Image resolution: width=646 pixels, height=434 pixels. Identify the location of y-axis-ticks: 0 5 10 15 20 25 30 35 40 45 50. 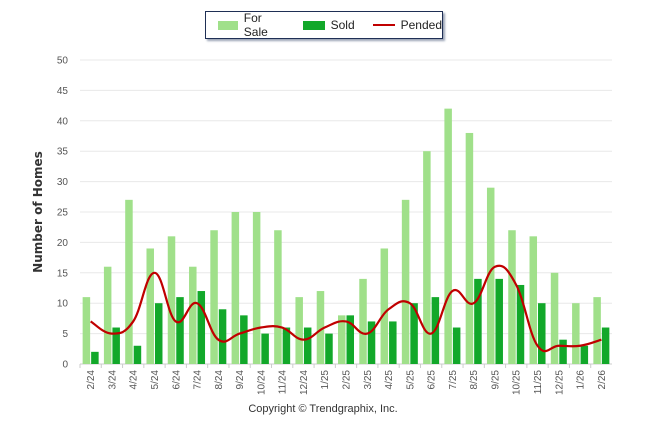
(63, 213).